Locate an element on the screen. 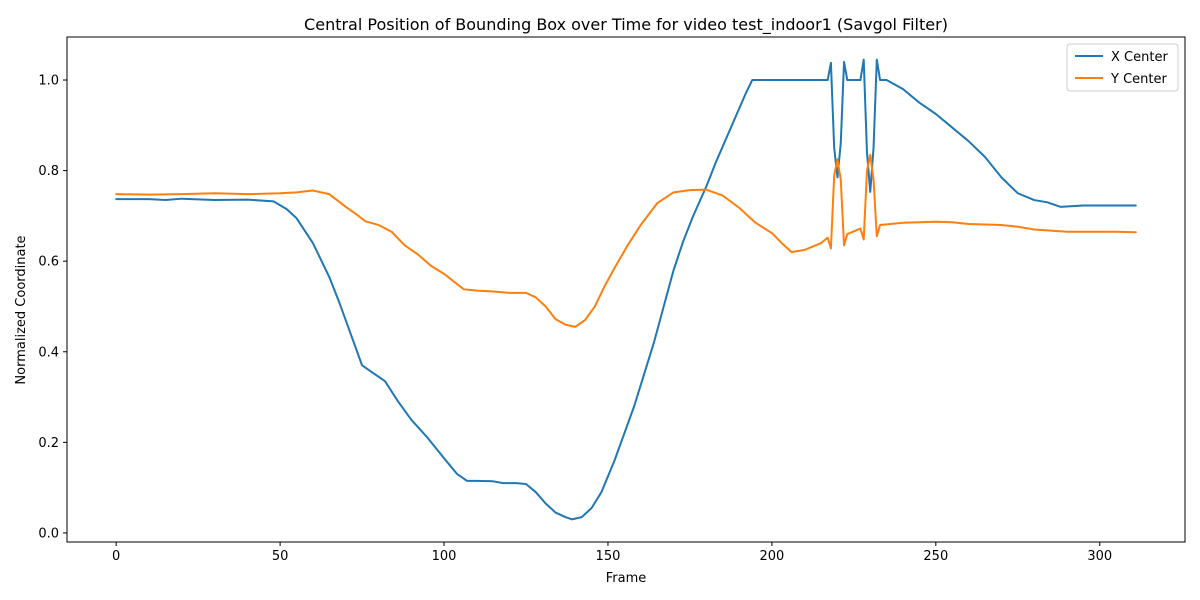 This screenshot has height=600, width=1200. x-tick-label: 300 is located at coordinates (1099, 556).